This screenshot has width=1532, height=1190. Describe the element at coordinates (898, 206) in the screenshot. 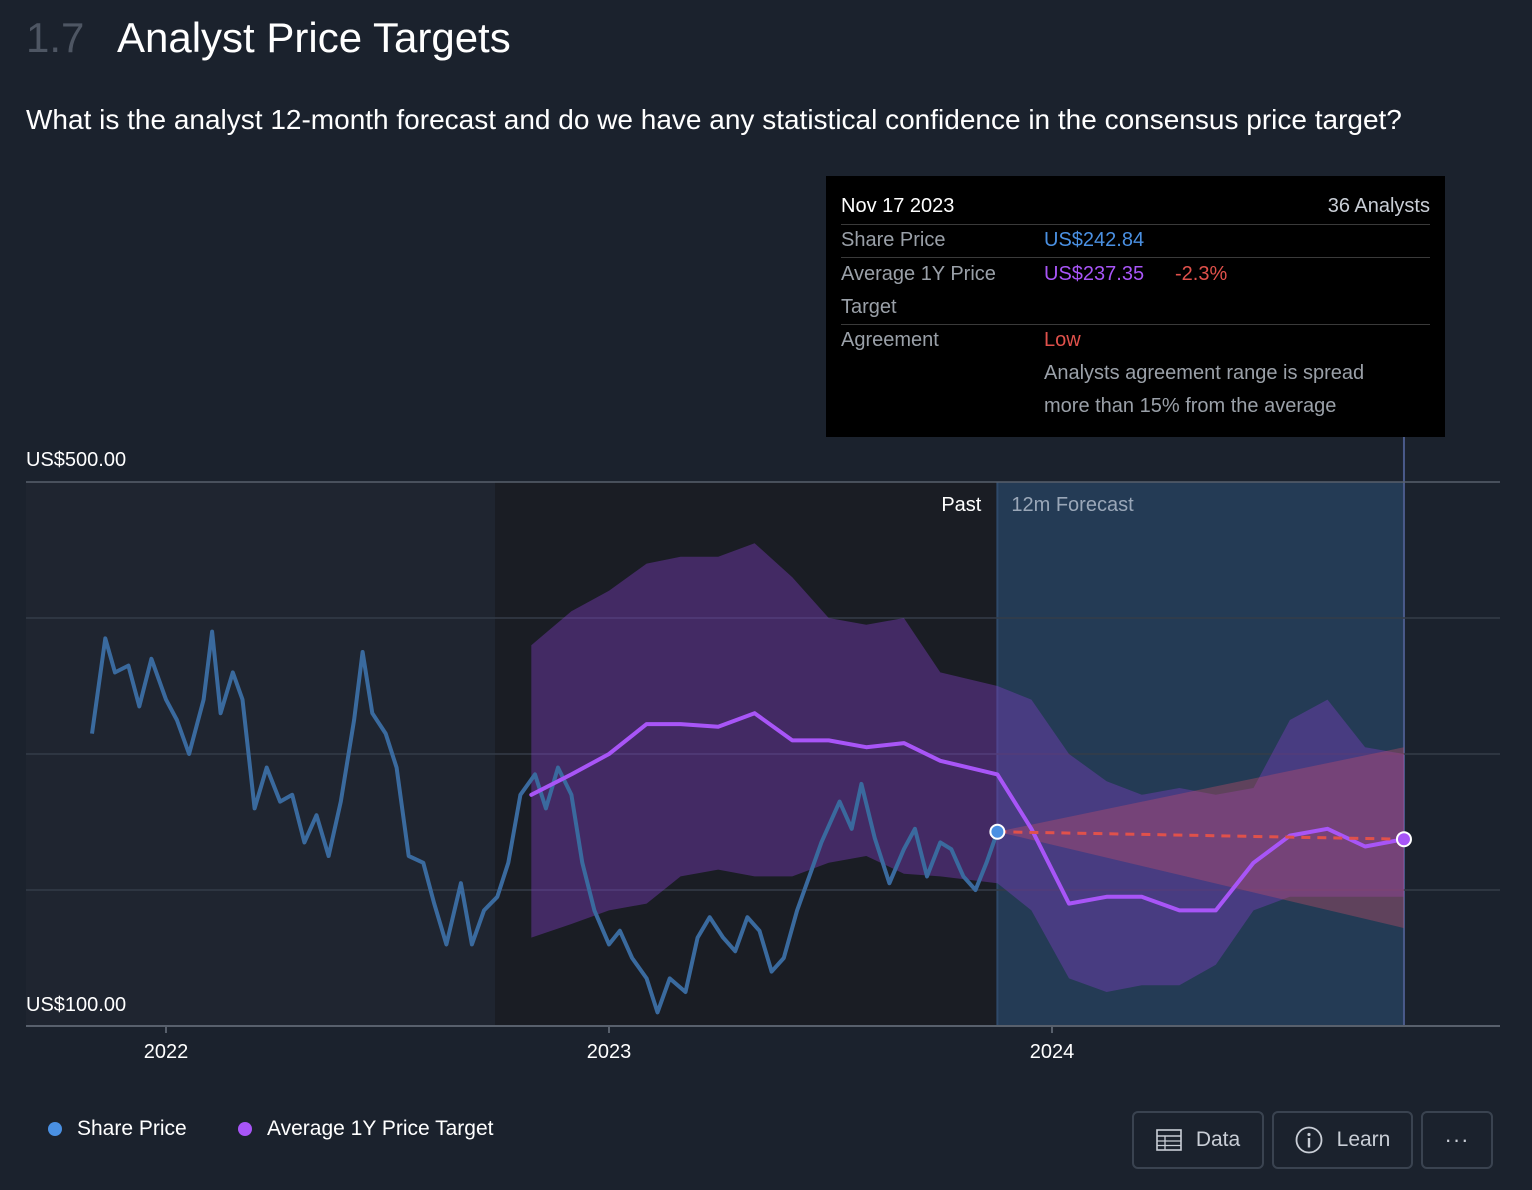

I see `tooltip-date: Nov 17 2023` at that location.